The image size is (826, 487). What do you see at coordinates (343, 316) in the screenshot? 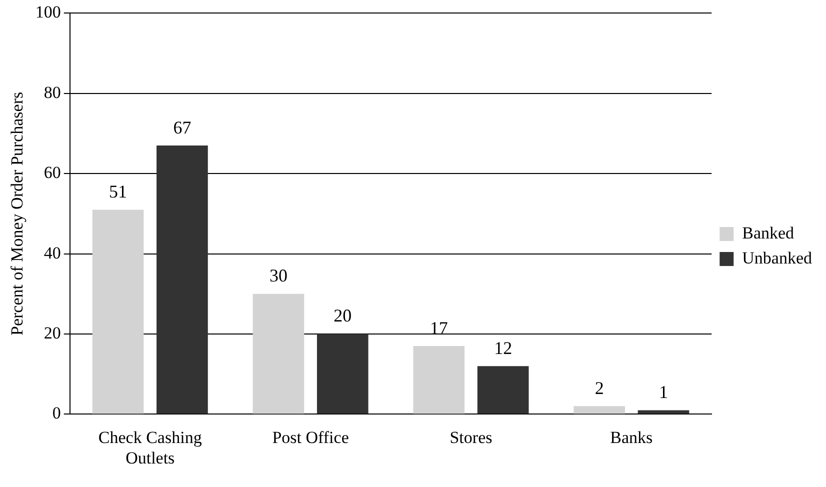
I see `data-label: 20` at bounding box center [343, 316].